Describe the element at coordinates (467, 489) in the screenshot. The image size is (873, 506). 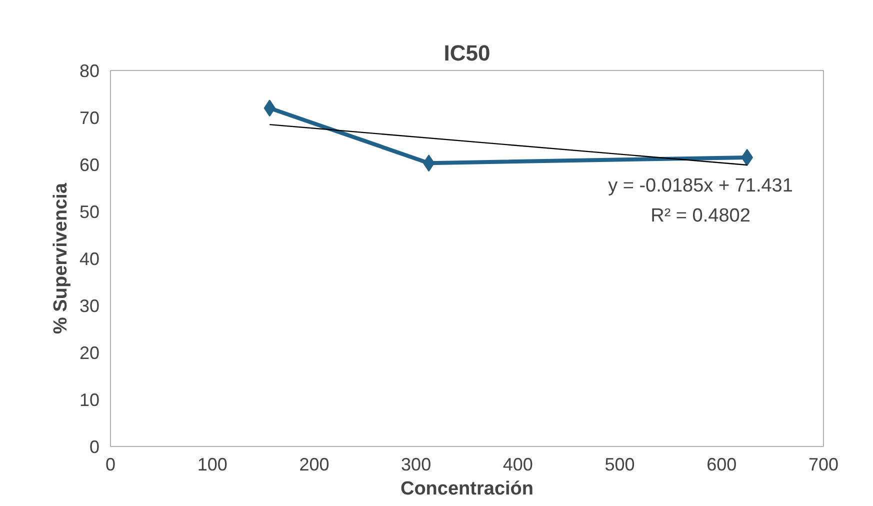
I see `x-axis-title: Concentración` at that location.